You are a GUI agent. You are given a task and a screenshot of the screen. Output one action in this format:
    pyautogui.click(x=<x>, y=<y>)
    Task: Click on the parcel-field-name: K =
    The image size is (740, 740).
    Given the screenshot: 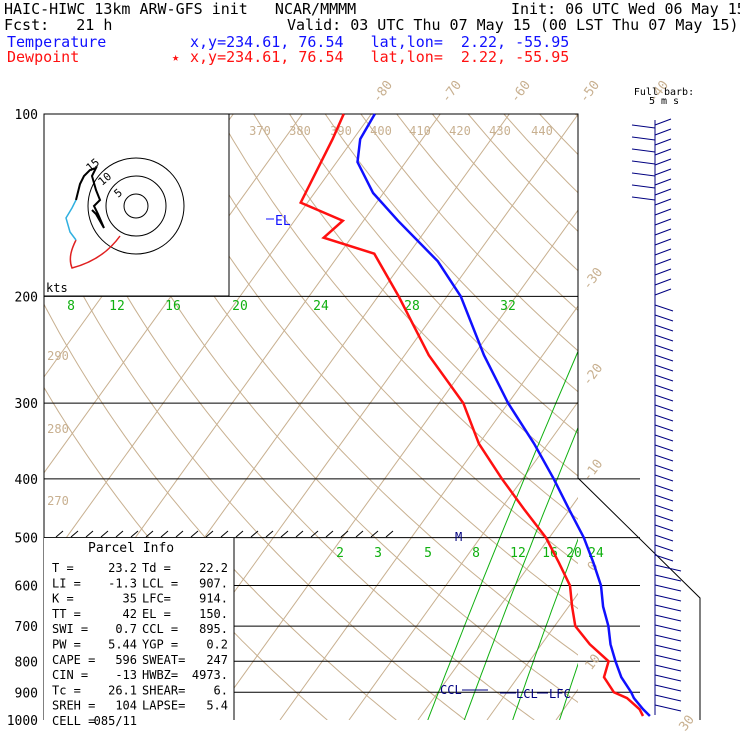 What is the action you would take?
    pyautogui.click(x=63, y=599)
    